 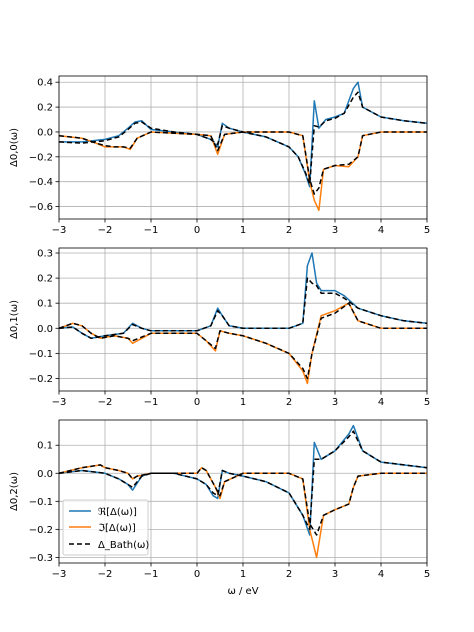 What do you see at coordinates (117, 512) in the screenshot?
I see `legend-label-real: ℜ[Δ(ω)]` at bounding box center [117, 512].